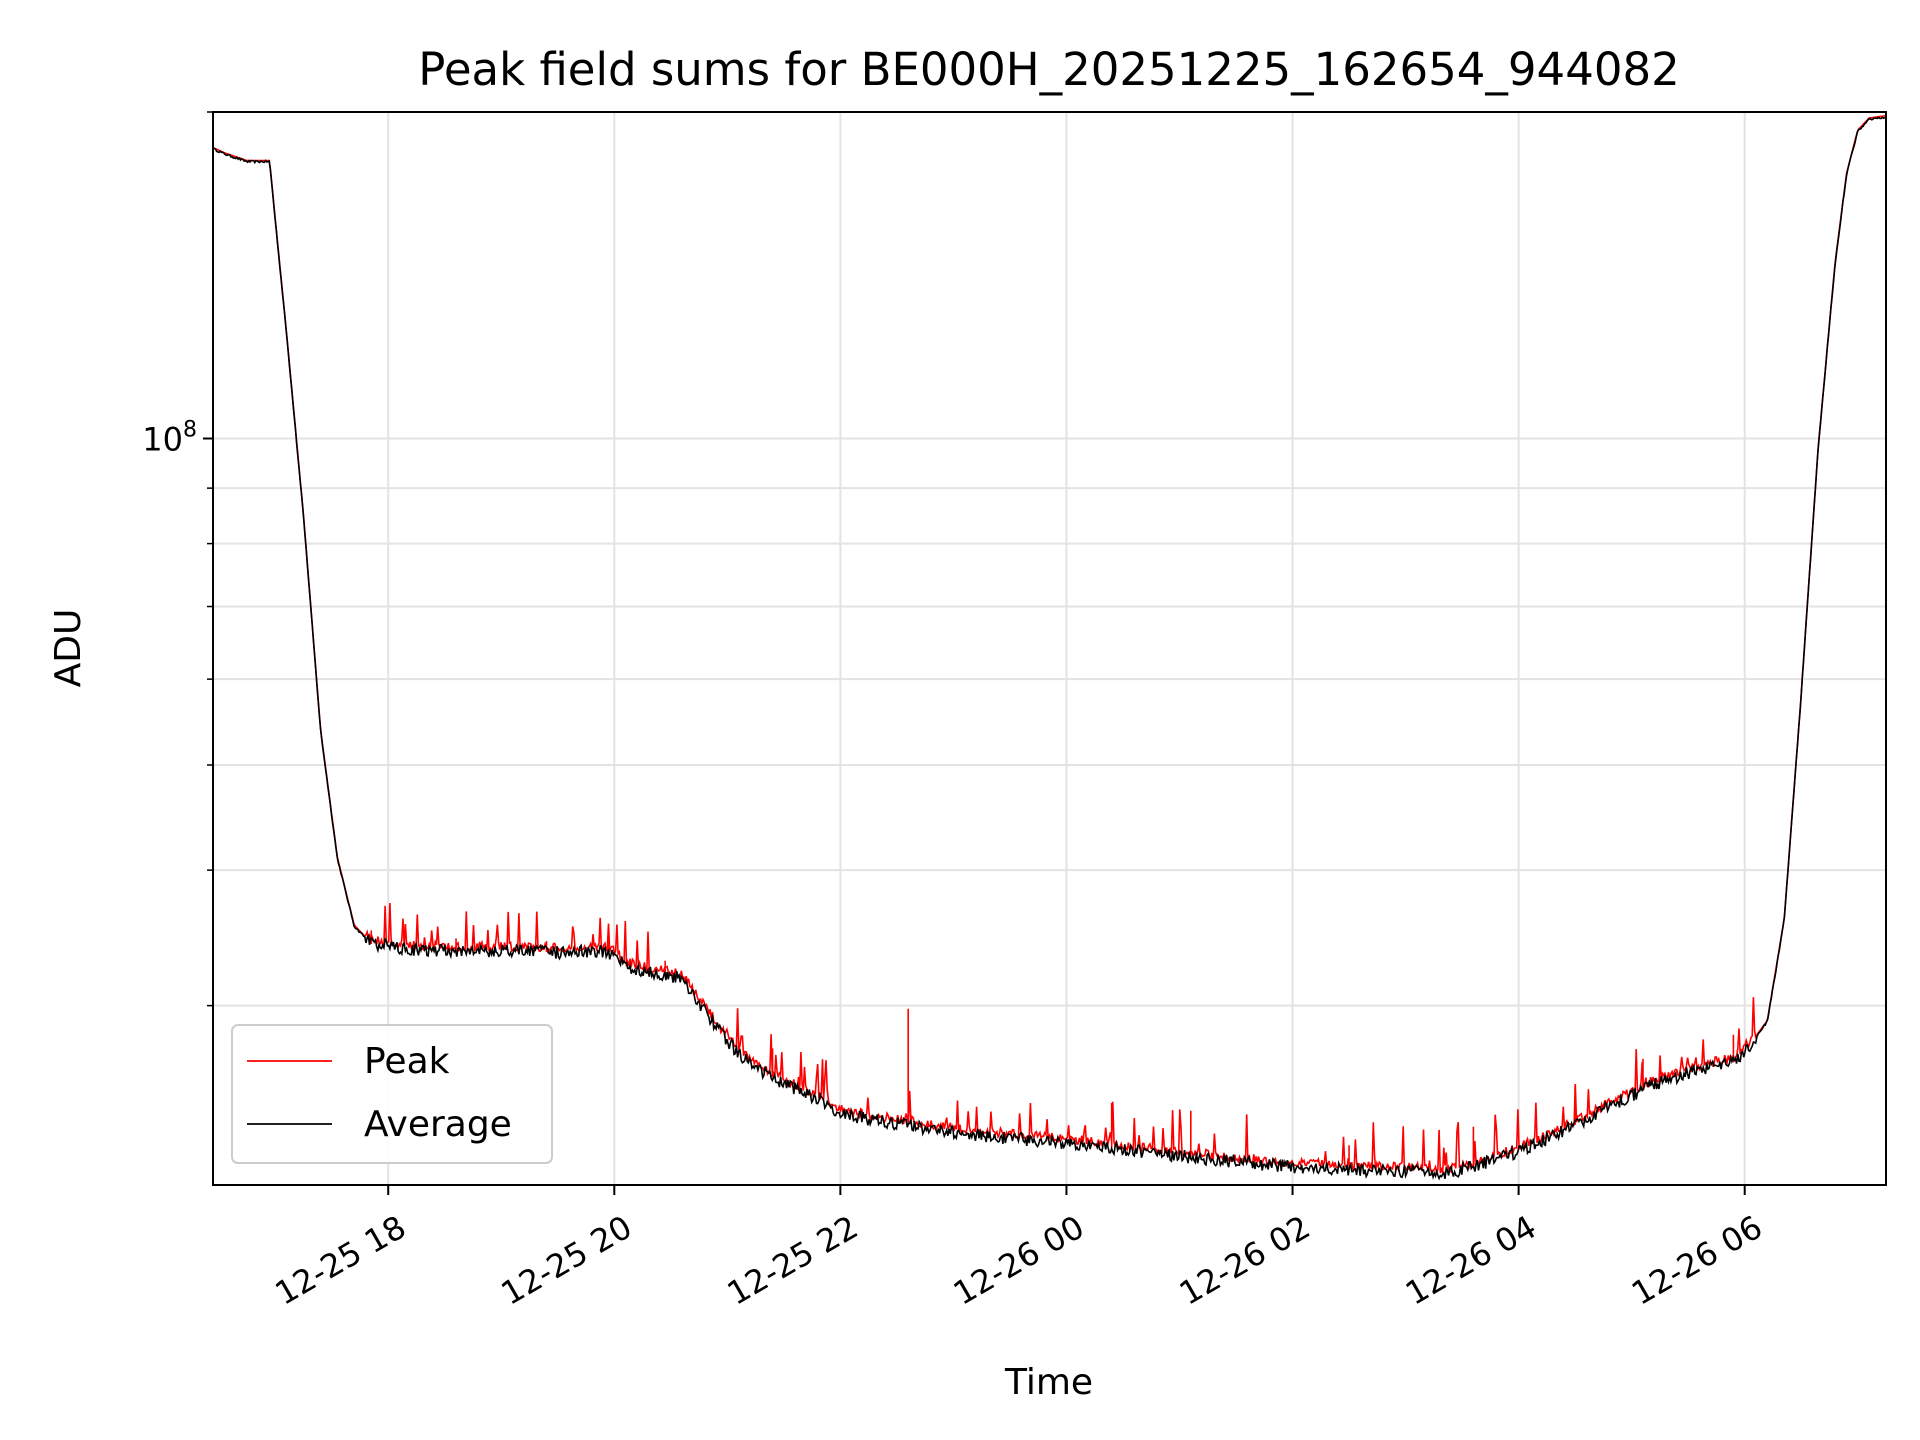  I want to click on legend: Peak Average, so click(392, 1094).